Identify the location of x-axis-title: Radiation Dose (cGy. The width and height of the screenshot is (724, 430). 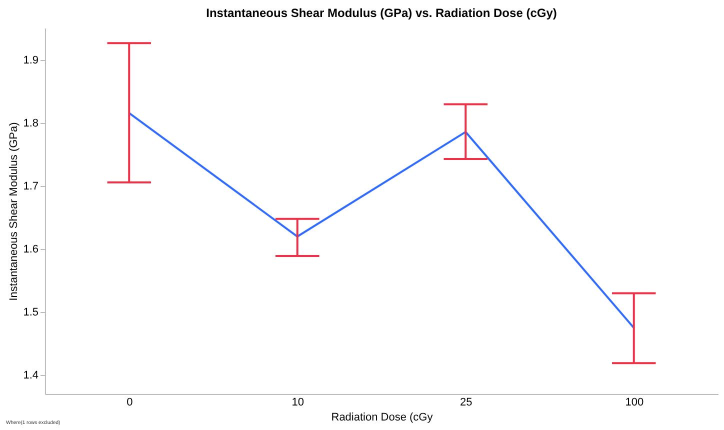
(382, 418).